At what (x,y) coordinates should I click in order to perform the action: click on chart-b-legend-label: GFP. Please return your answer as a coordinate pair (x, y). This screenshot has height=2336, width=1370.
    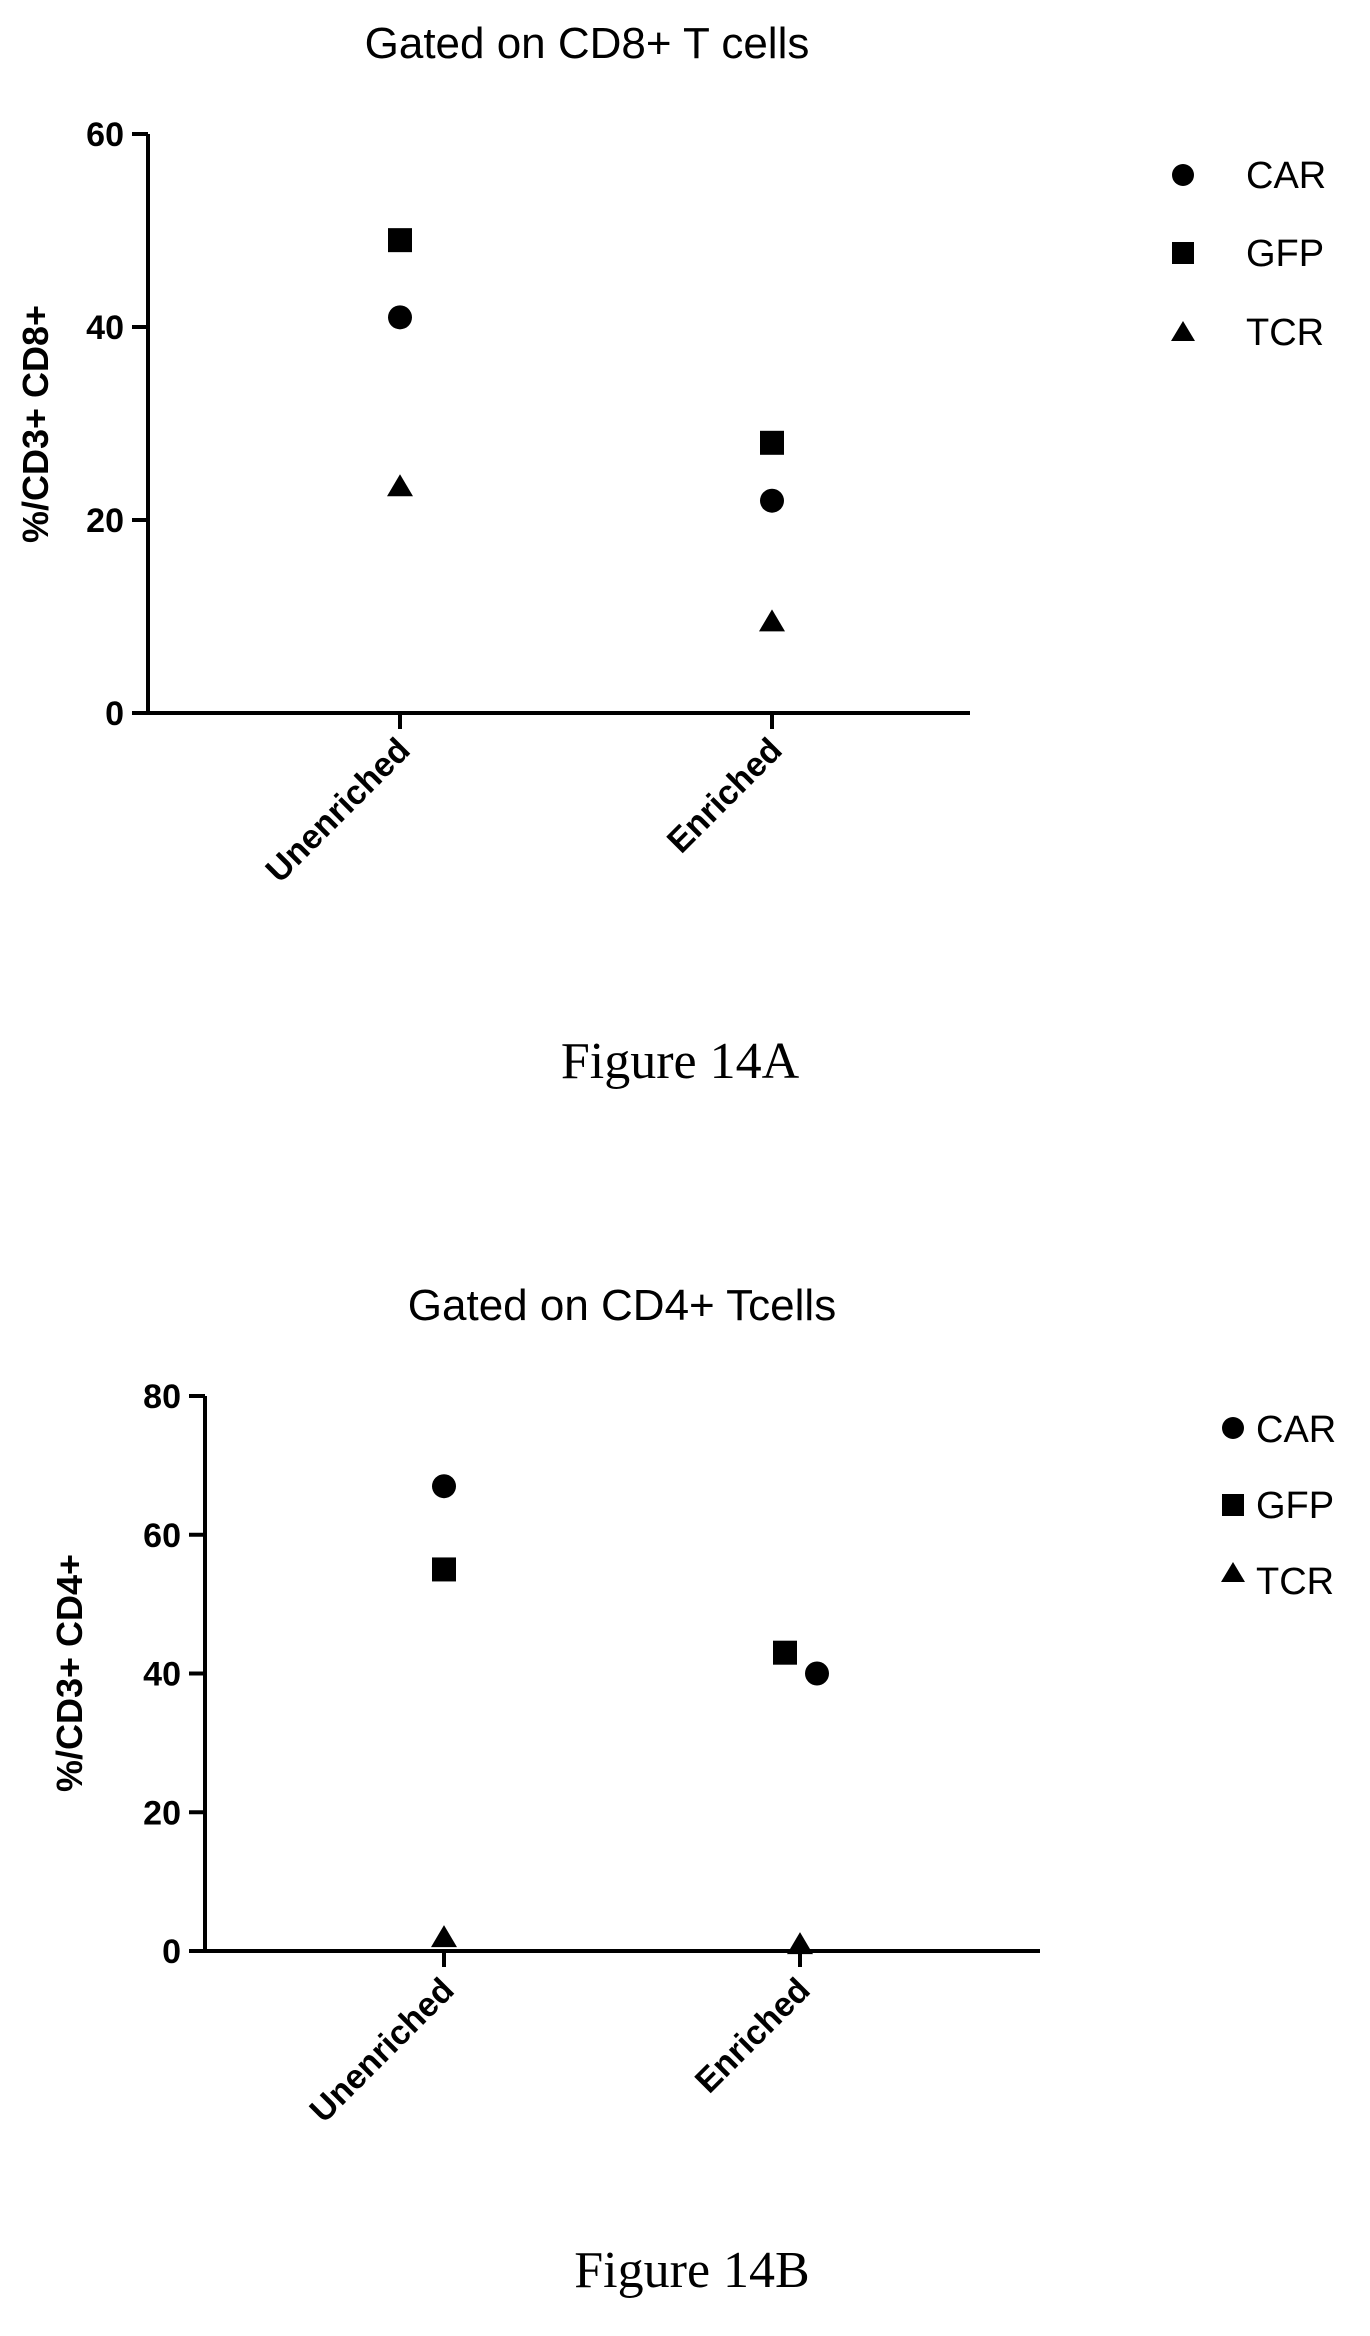
    Looking at the image, I should click on (1295, 1506).